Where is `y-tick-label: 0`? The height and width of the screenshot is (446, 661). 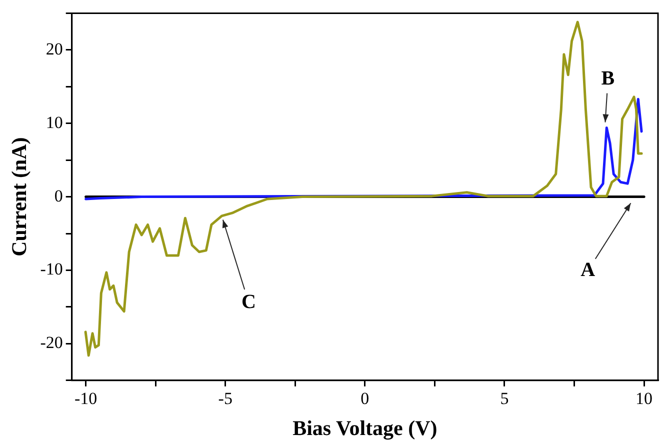
y-tick-label: 0 is located at coordinates (58, 196).